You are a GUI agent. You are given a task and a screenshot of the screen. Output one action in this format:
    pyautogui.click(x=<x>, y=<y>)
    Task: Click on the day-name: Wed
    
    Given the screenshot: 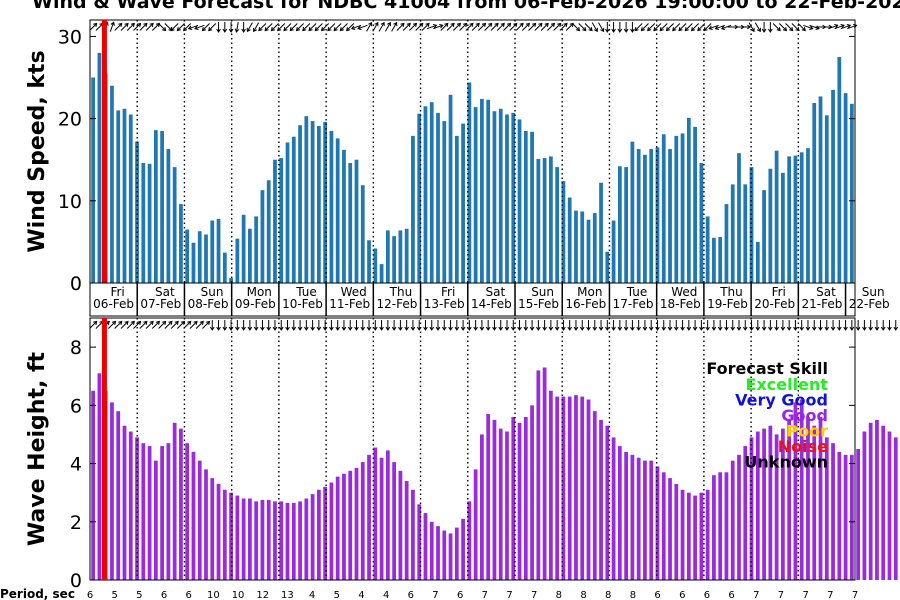 What is the action you would take?
    pyautogui.click(x=354, y=292)
    